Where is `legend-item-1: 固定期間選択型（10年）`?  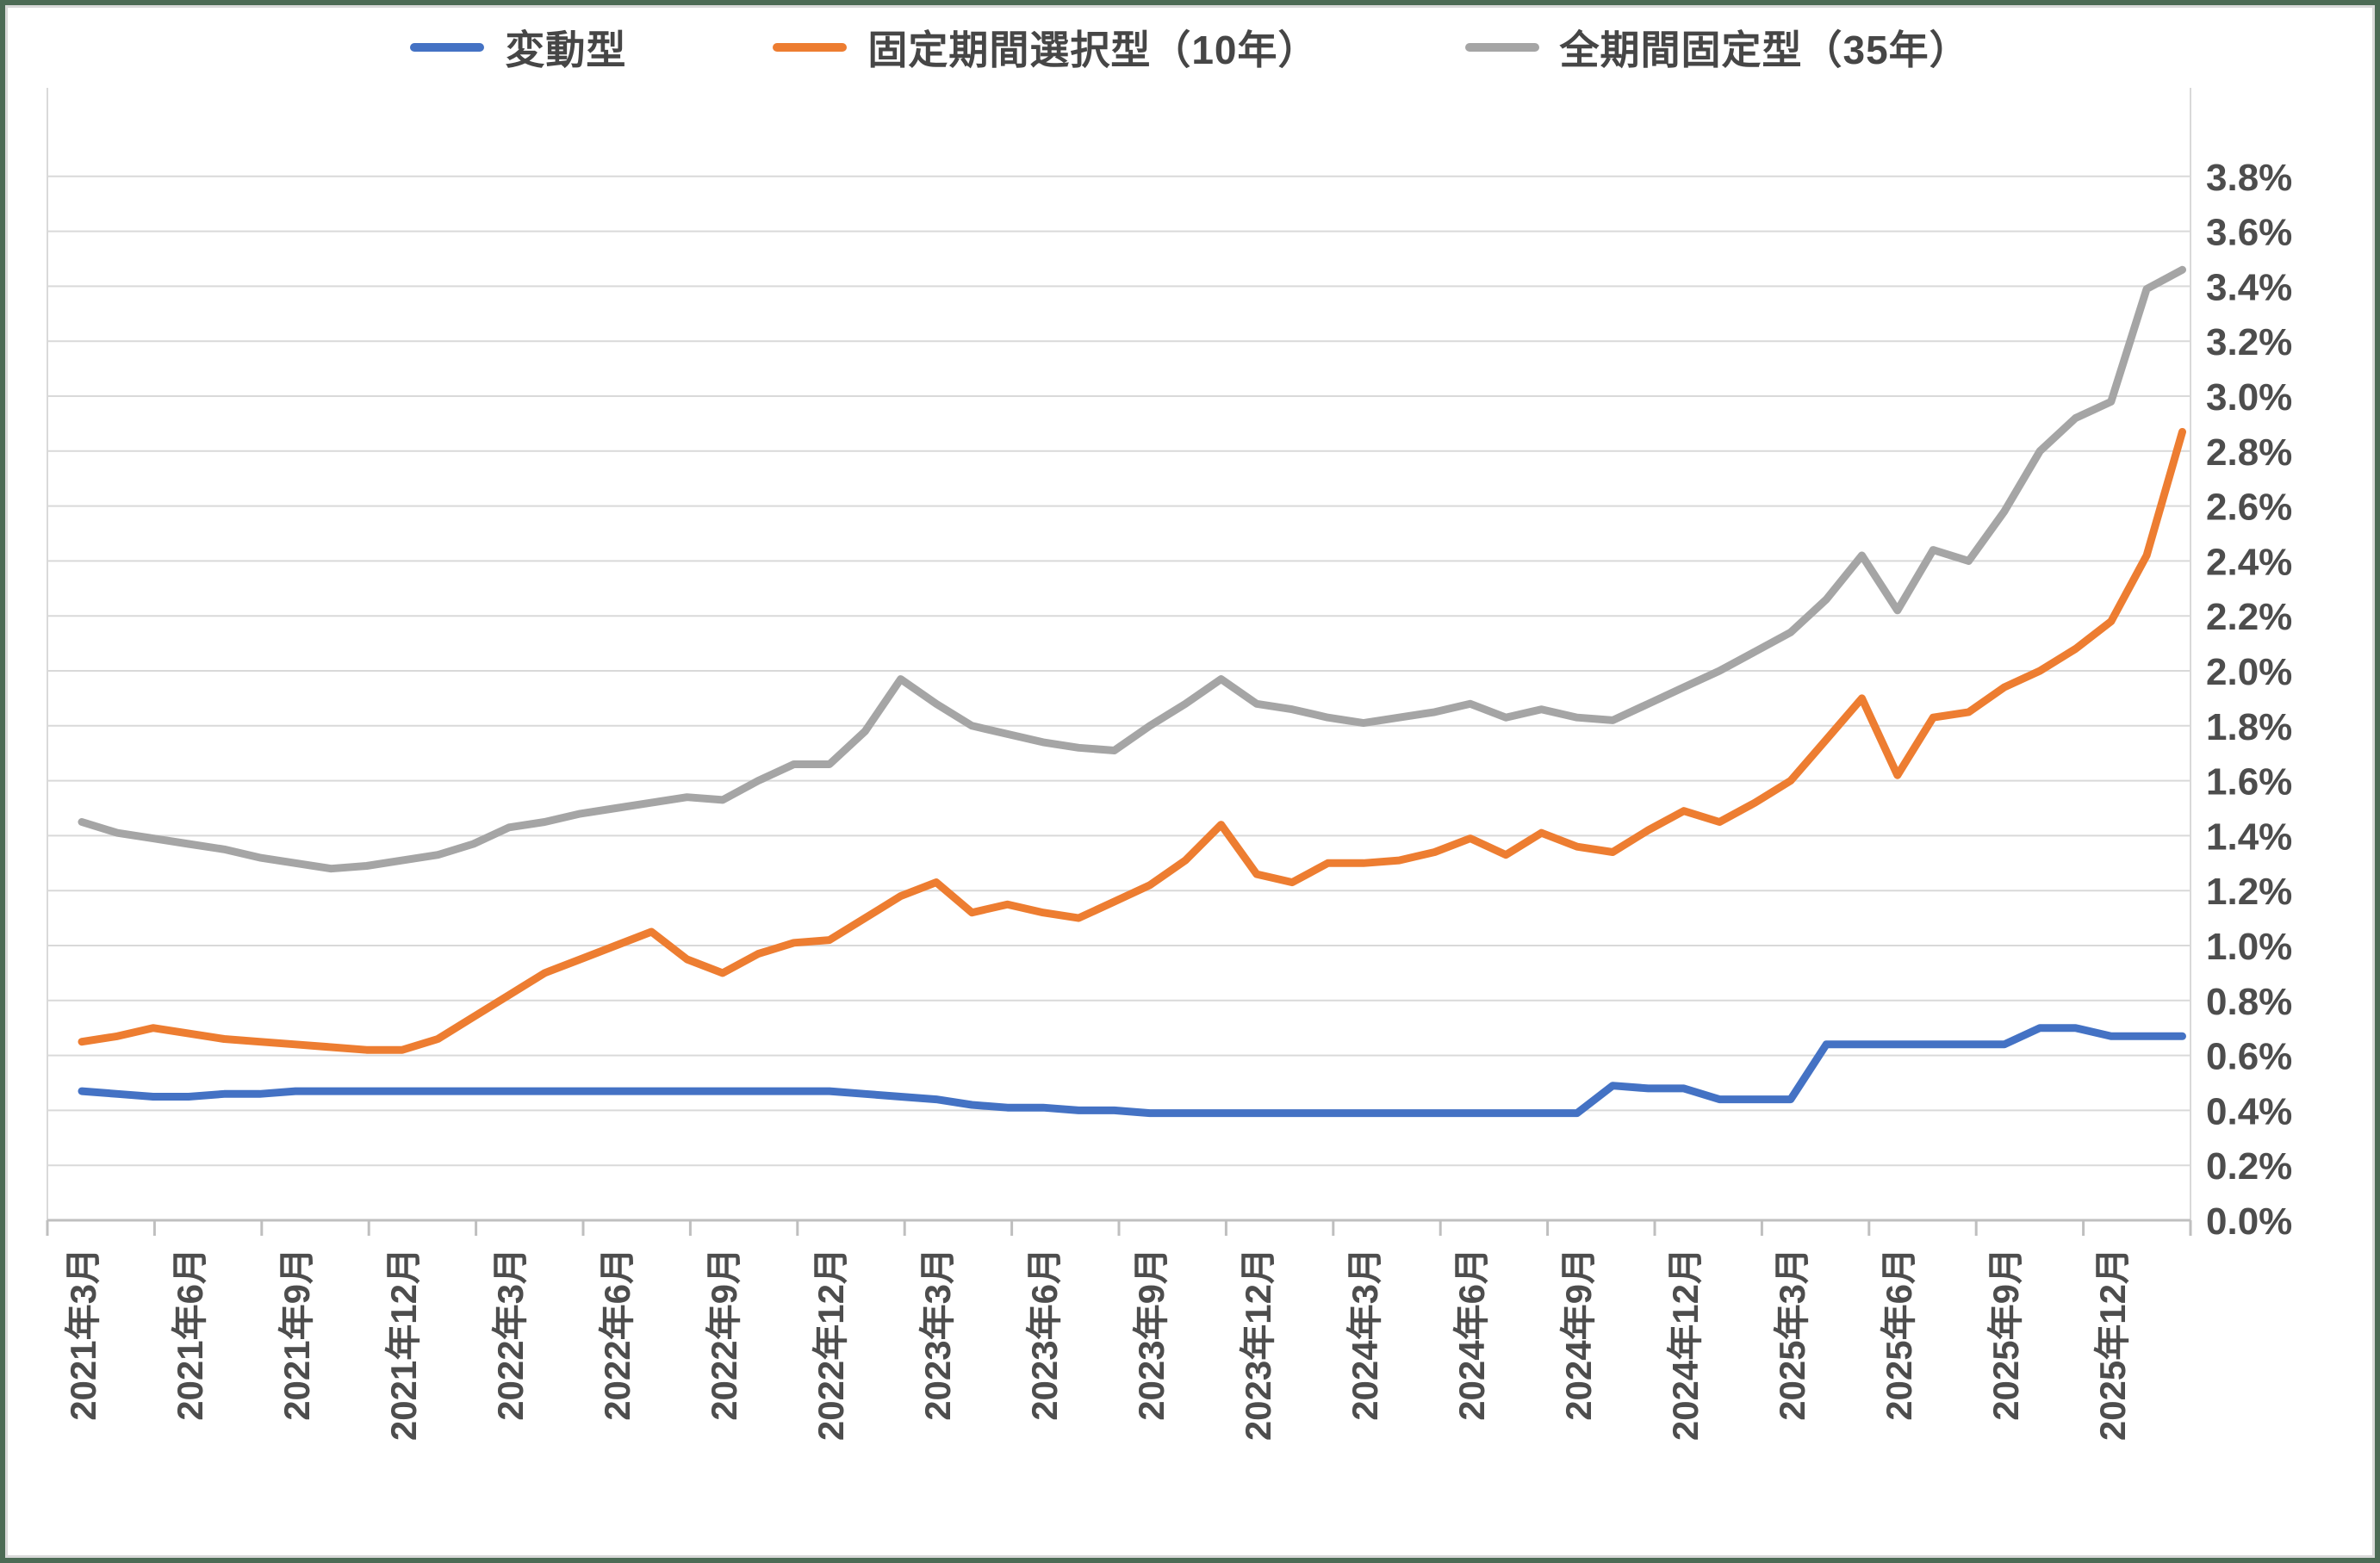 legend-item-1: 固定期間選択型（10年） is located at coordinates (1045, 47).